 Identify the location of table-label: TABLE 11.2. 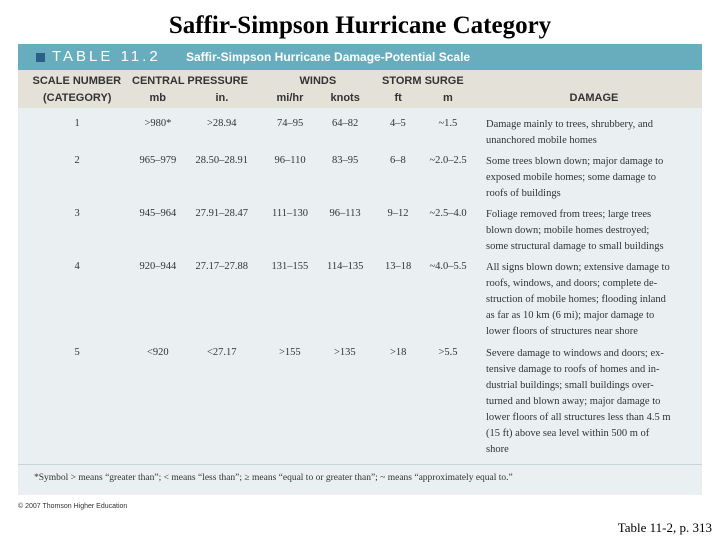
(106, 56).